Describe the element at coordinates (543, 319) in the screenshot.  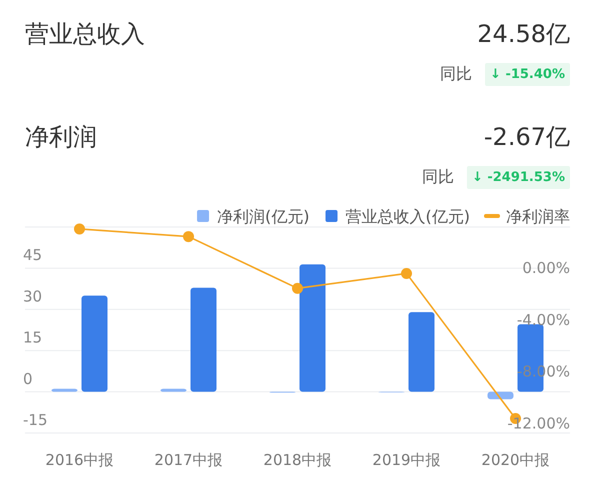
I see `y2-tick-label: -4.00%` at that location.